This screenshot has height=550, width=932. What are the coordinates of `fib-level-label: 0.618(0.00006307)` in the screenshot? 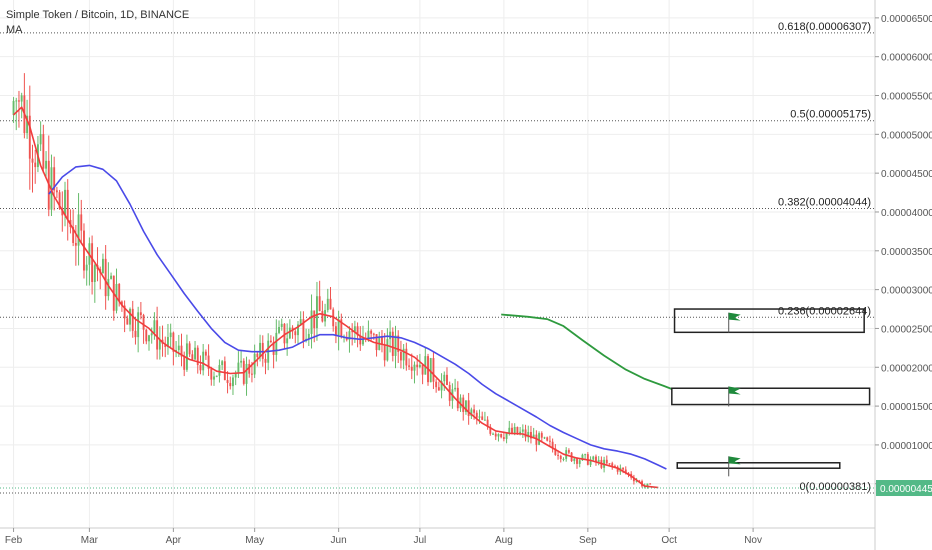 It's located at (824, 27).